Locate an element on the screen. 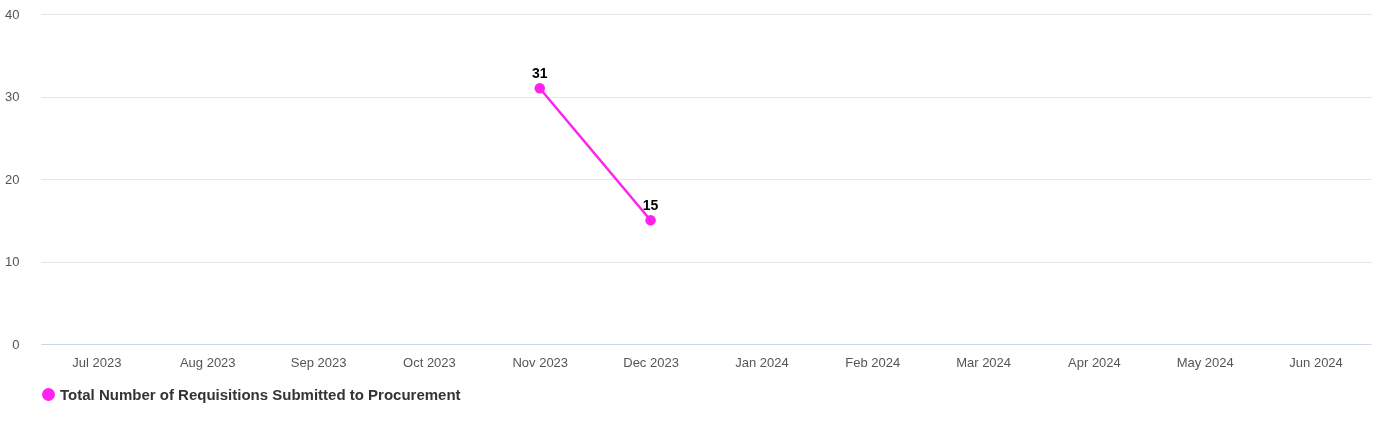  x-tick-label: Jun 2024 is located at coordinates (1316, 362).